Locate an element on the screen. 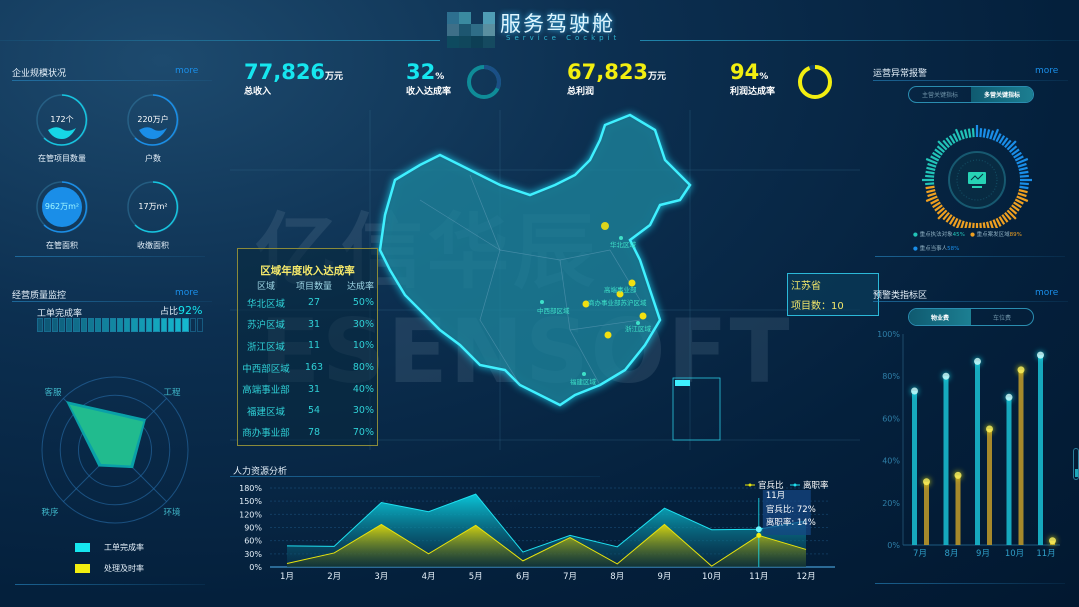  map-label: 商办事业部苏沪区域 is located at coordinates (617, 303).